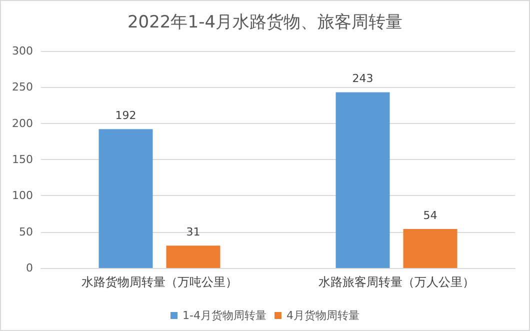 Image resolution: width=530 pixels, height=331 pixels. I want to click on y-tick-label: 250, so click(22, 87).